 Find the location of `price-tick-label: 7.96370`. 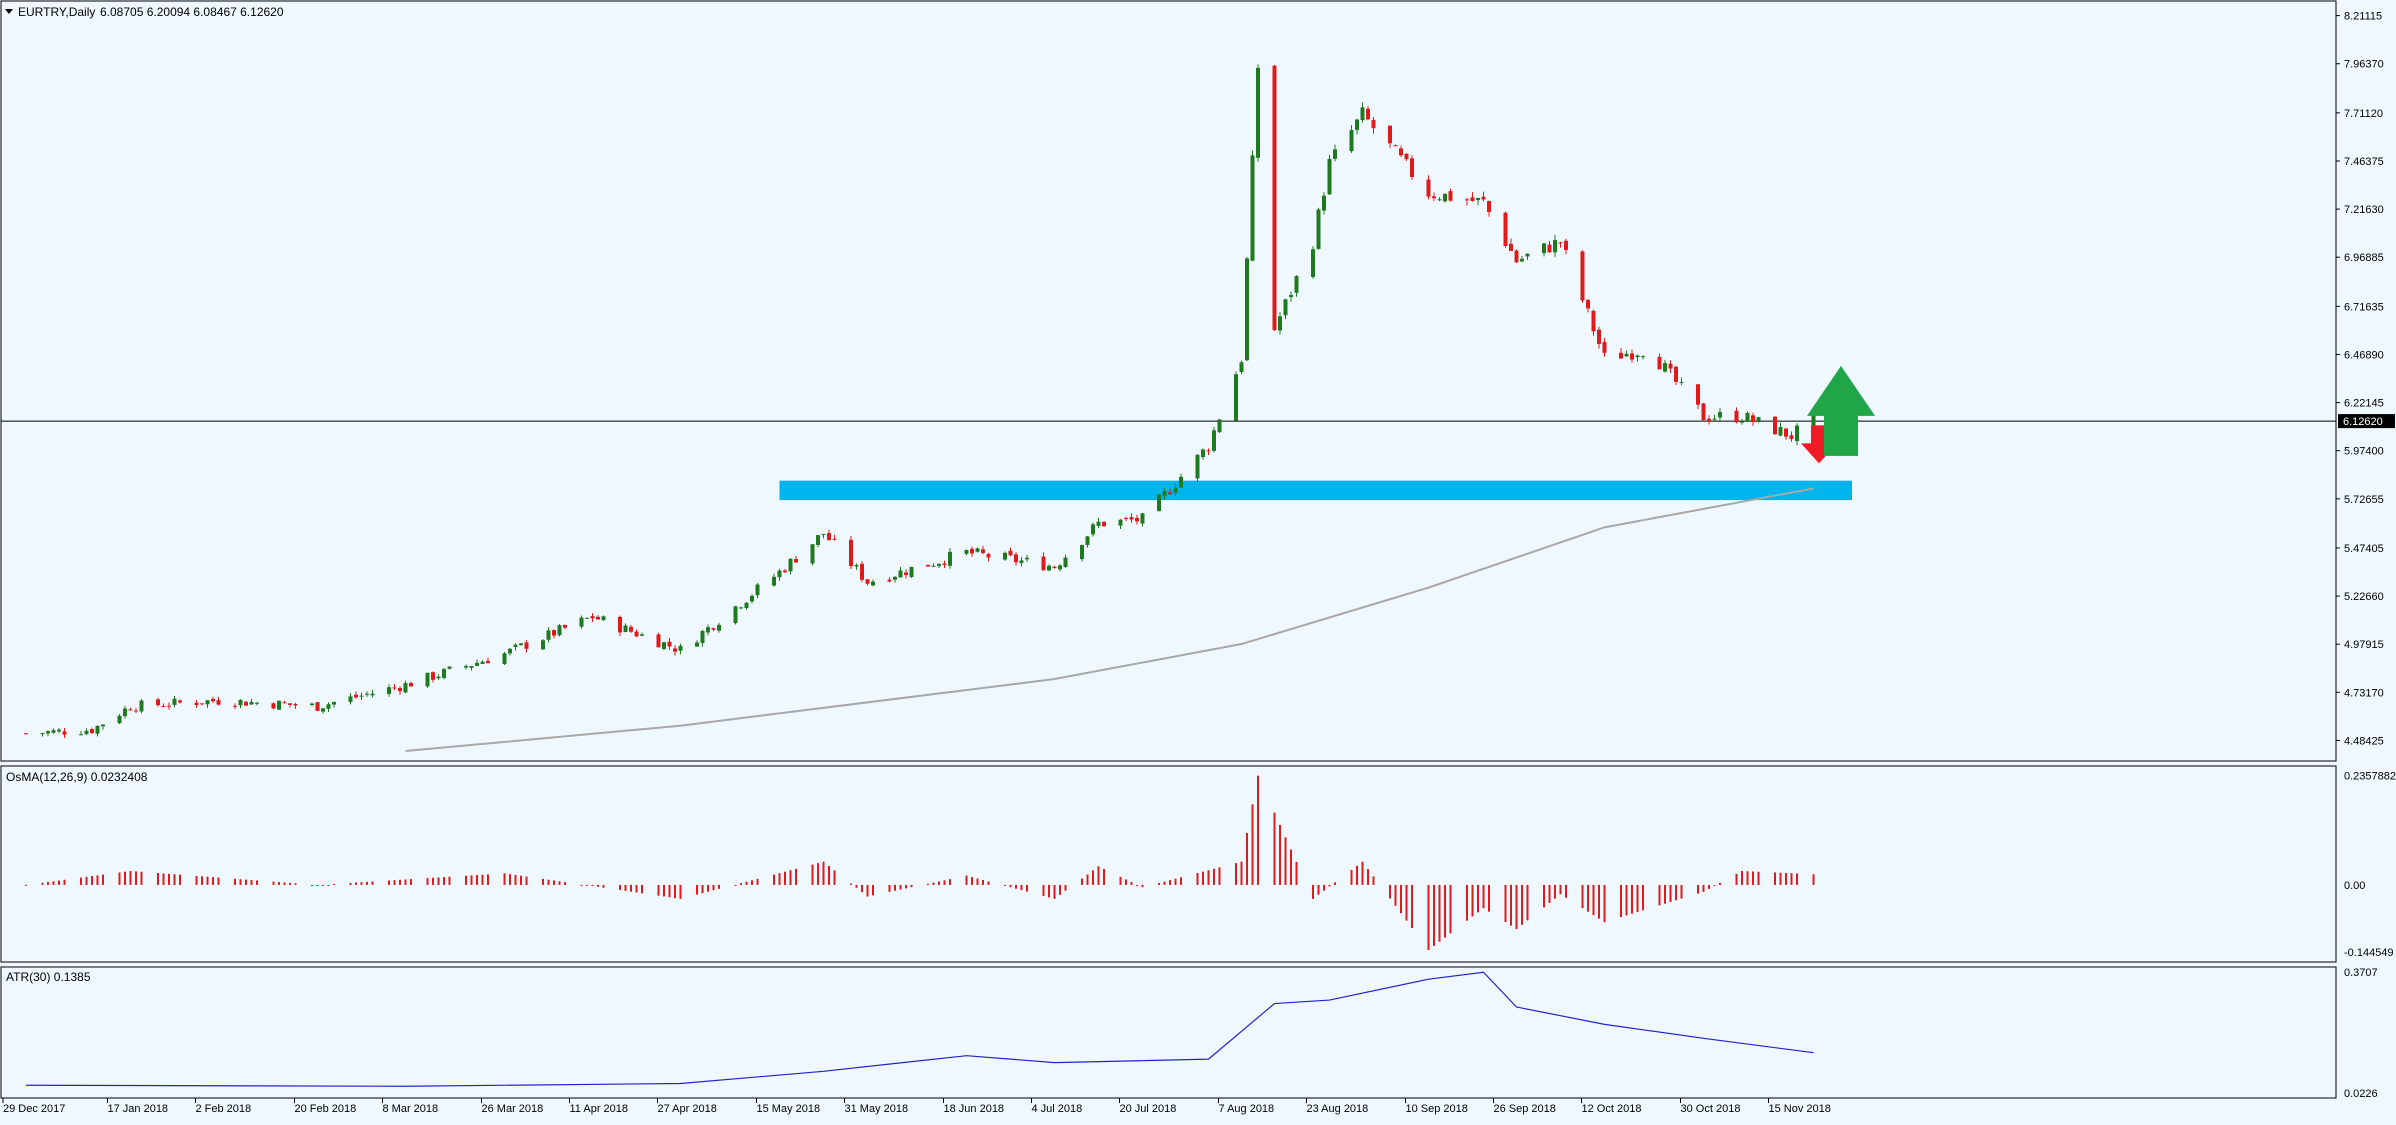

price-tick-label: 7.96370 is located at coordinates (2364, 65).